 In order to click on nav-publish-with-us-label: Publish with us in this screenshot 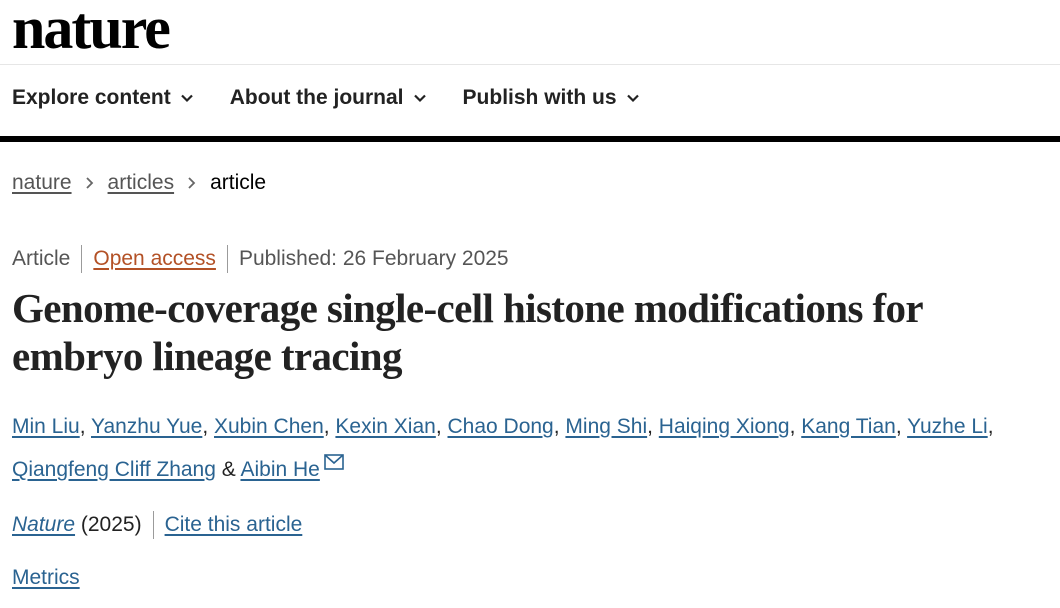, I will do `click(539, 97)`.